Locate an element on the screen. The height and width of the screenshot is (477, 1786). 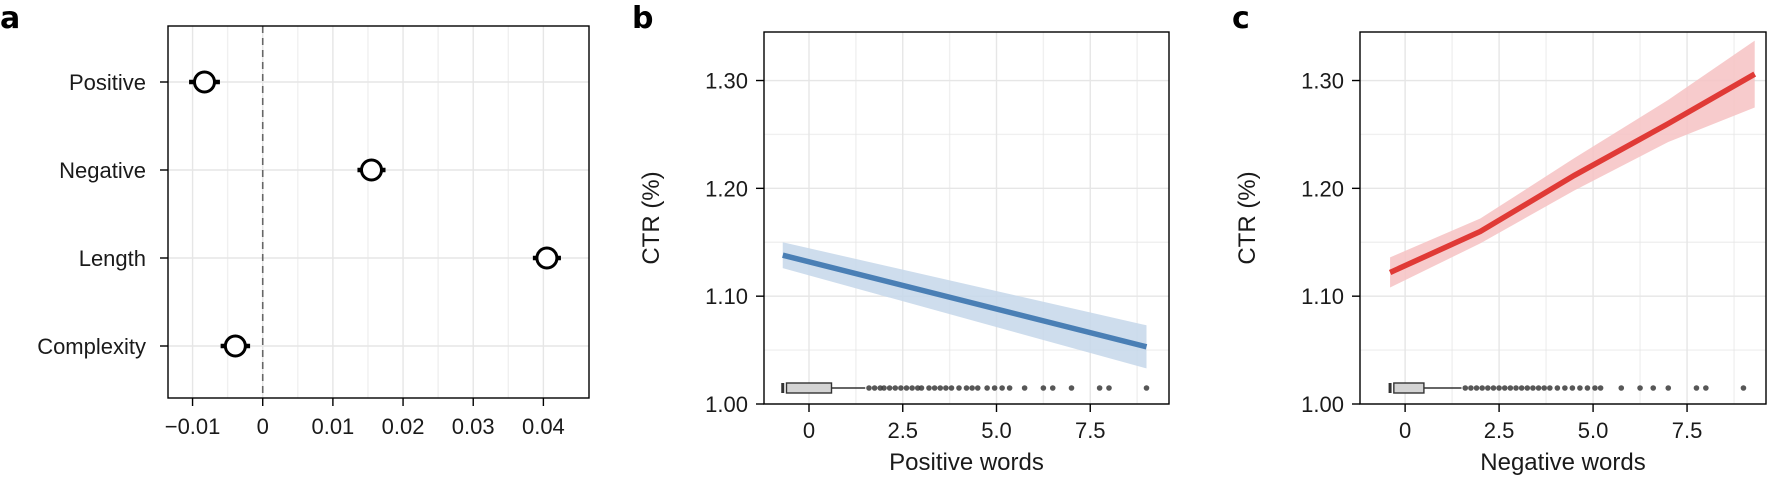
x-axis-title: Negative words is located at coordinates (1562, 462).